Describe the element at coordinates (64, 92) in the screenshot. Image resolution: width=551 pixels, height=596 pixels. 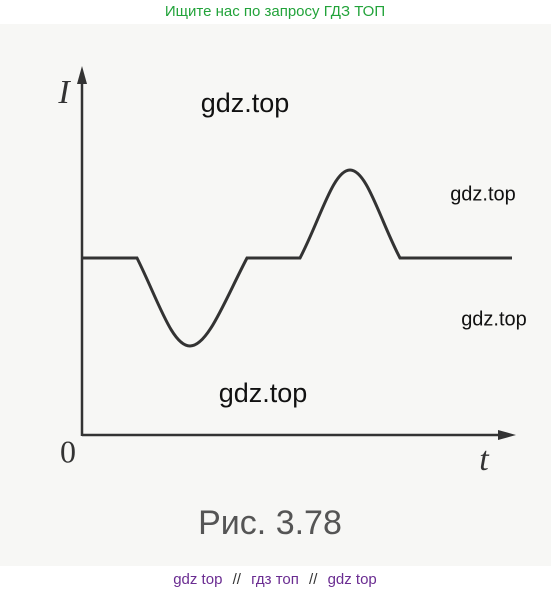
I see `y-axis-label: I` at that location.